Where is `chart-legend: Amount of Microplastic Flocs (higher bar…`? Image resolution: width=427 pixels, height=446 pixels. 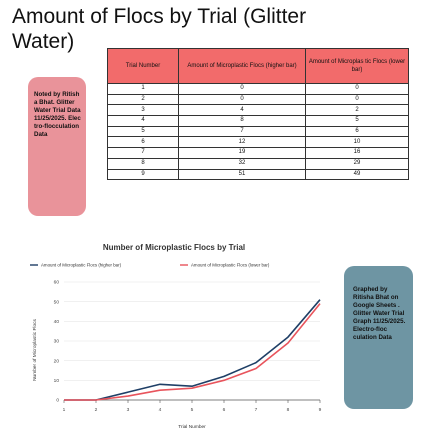 chart-legend: Amount of Microplastic Flocs (higher bar… is located at coordinates (150, 265).